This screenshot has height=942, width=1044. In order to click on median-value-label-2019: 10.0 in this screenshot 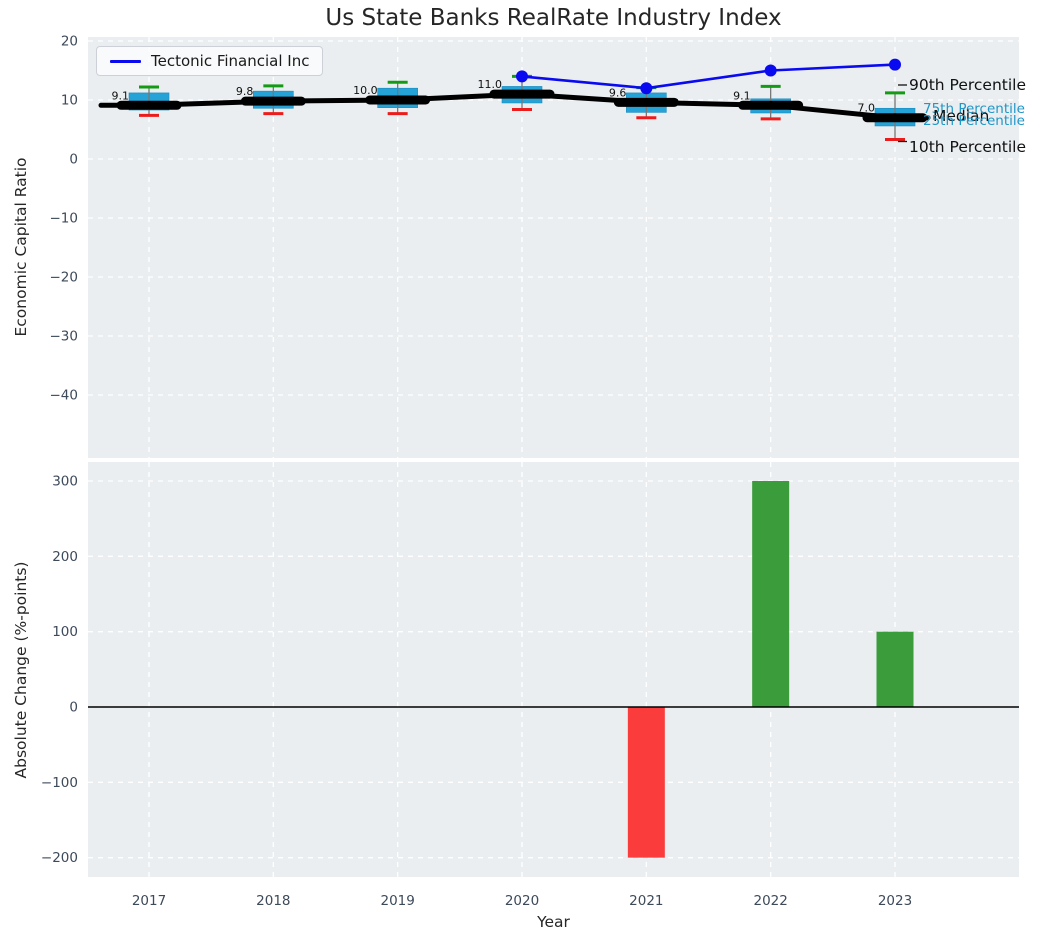, I will do `click(365, 90)`.